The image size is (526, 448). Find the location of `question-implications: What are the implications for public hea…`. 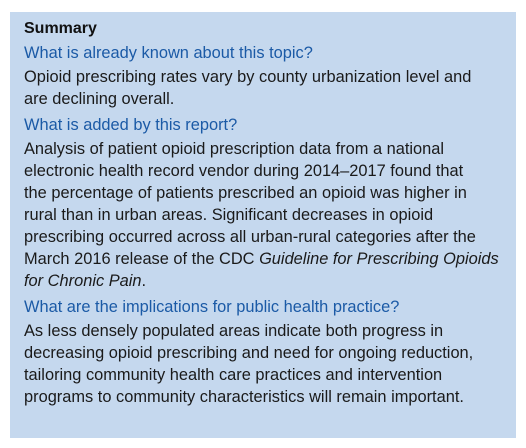

question-implications: What are the implications for public hea… is located at coordinates (212, 307).